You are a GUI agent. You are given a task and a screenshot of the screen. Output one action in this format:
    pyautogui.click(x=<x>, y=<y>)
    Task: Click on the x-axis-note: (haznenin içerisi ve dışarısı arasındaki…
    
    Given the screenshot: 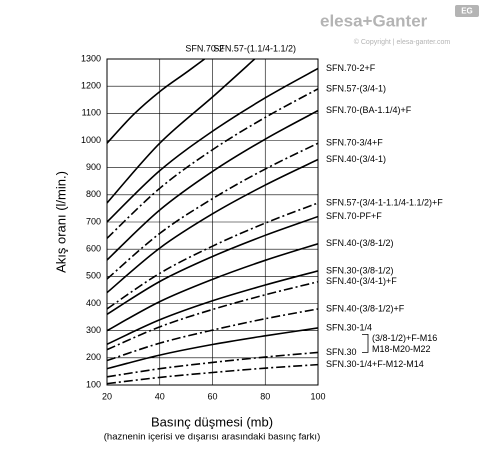 What is the action you would take?
    pyautogui.click(x=212, y=437)
    